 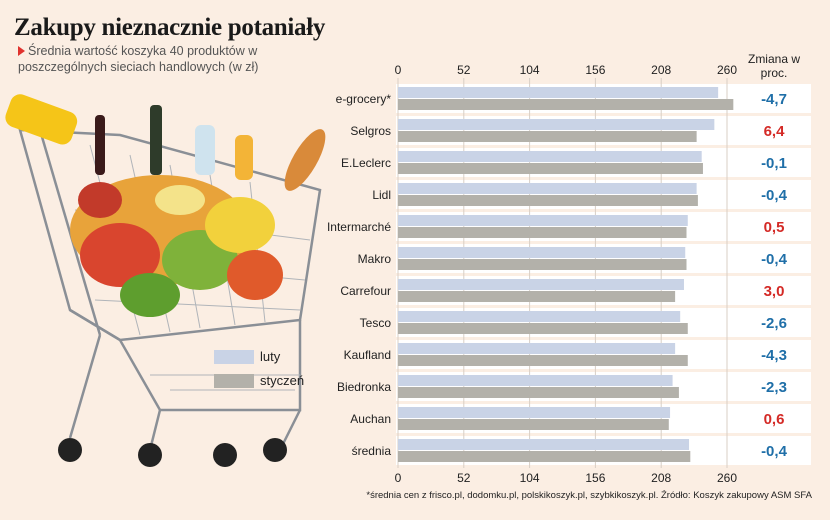 I want to click on category-label: e-grocery*, so click(x=364, y=99).